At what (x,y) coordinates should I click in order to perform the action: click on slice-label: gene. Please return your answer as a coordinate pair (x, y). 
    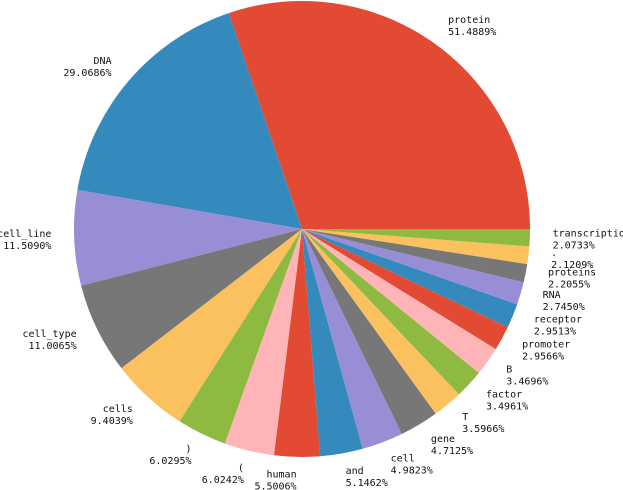
    Looking at the image, I should click on (443, 439).